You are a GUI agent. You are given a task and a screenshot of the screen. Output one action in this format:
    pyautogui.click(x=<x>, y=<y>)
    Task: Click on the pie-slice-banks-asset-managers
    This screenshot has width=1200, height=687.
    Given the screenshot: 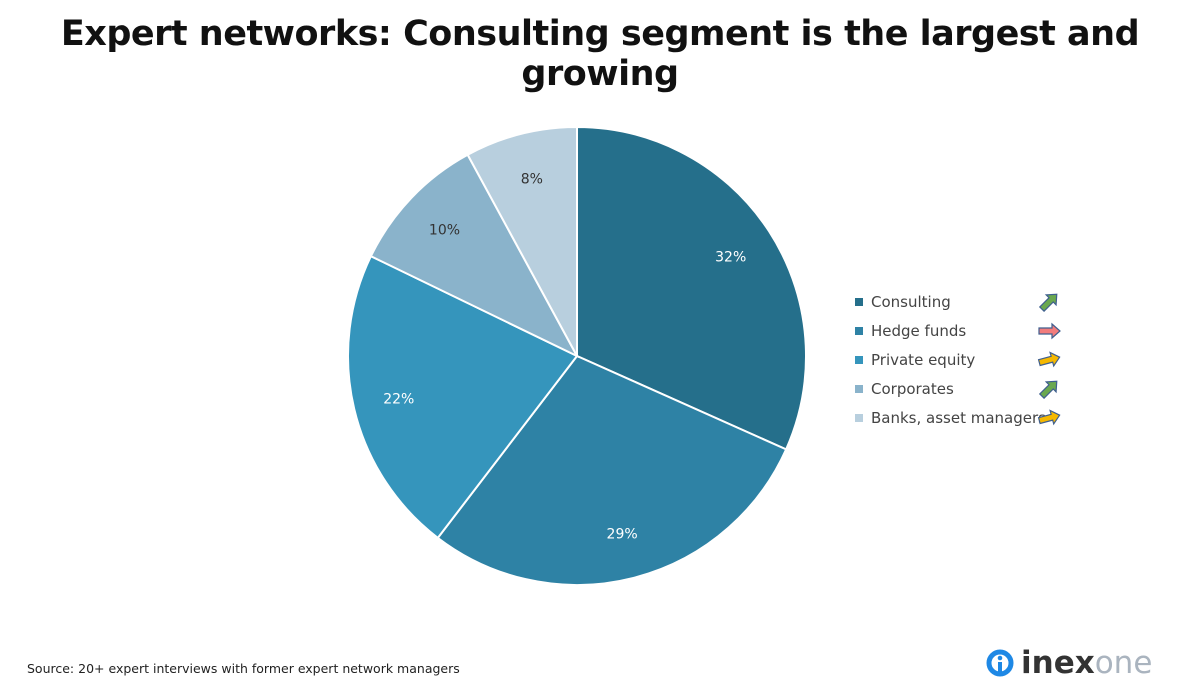 What is the action you would take?
    pyautogui.click(x=522, y=241)
    